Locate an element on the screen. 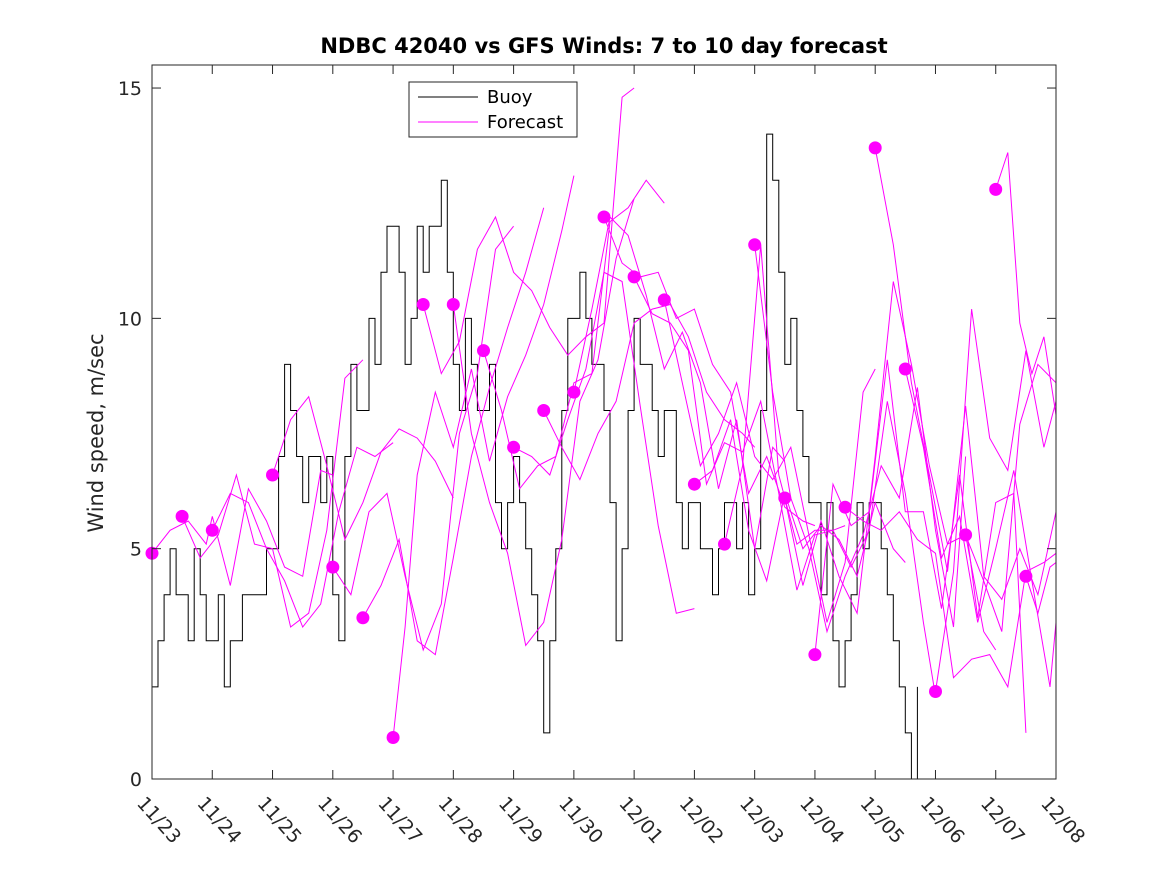 The image size is (1167, 875). y-tick-label-3: 15 is located at coordinates (130, 89).